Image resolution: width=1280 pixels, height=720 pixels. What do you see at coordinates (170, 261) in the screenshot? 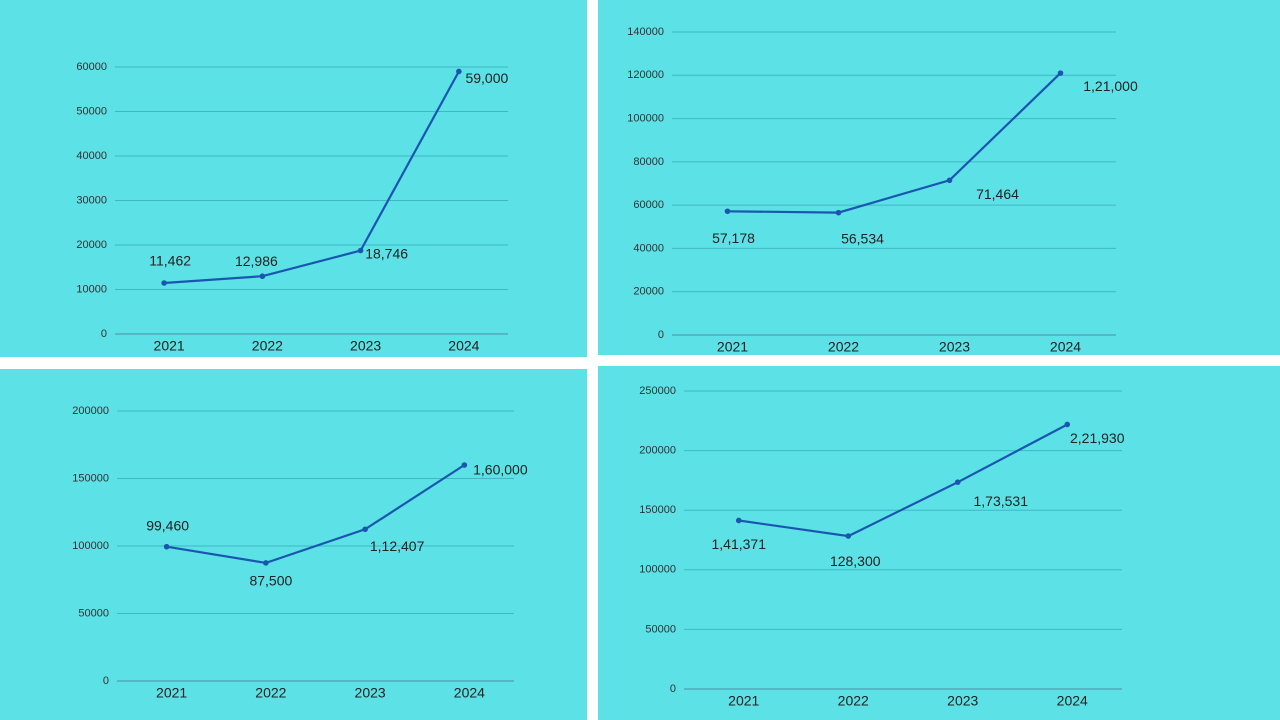
I see `value-label: 11,462` at bounding box center [170, 261].